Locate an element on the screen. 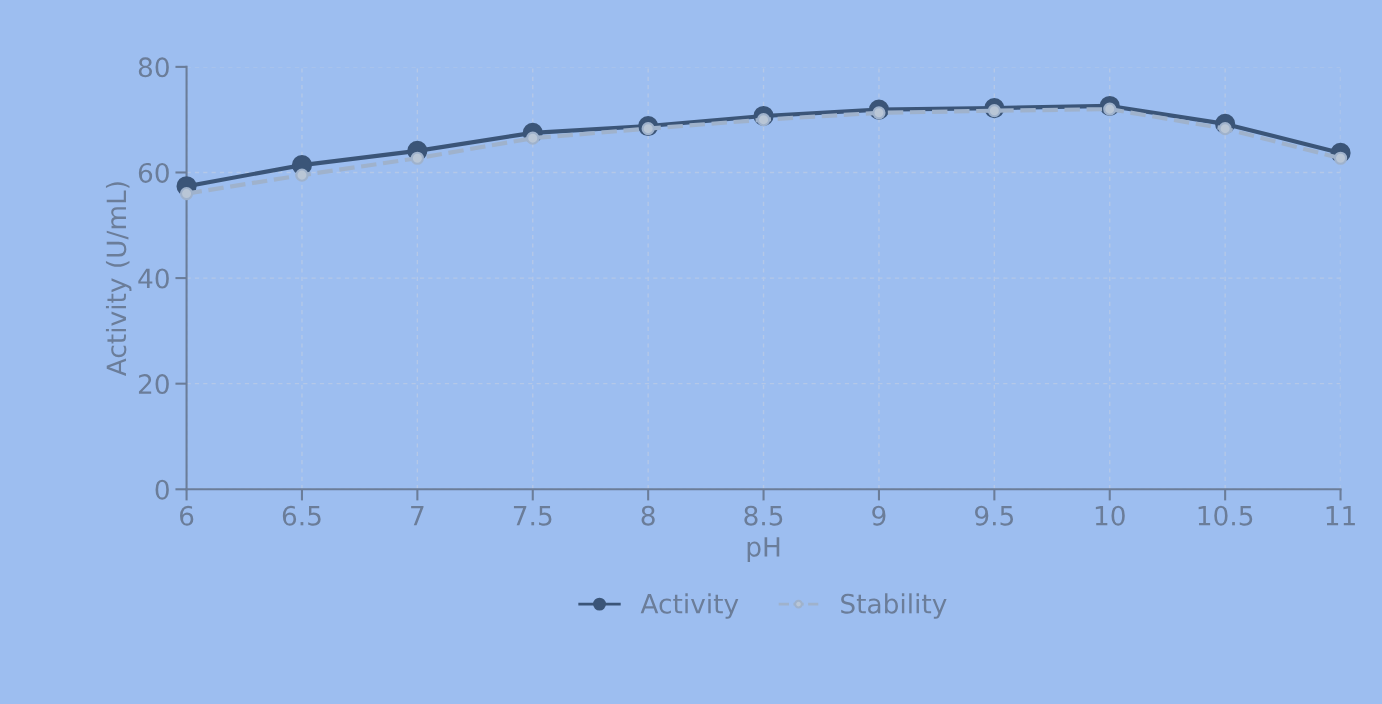 Image resolution: width=1382 pixels, height=704 pixels. legend-label: Activity is located at coordinates (689, 606).